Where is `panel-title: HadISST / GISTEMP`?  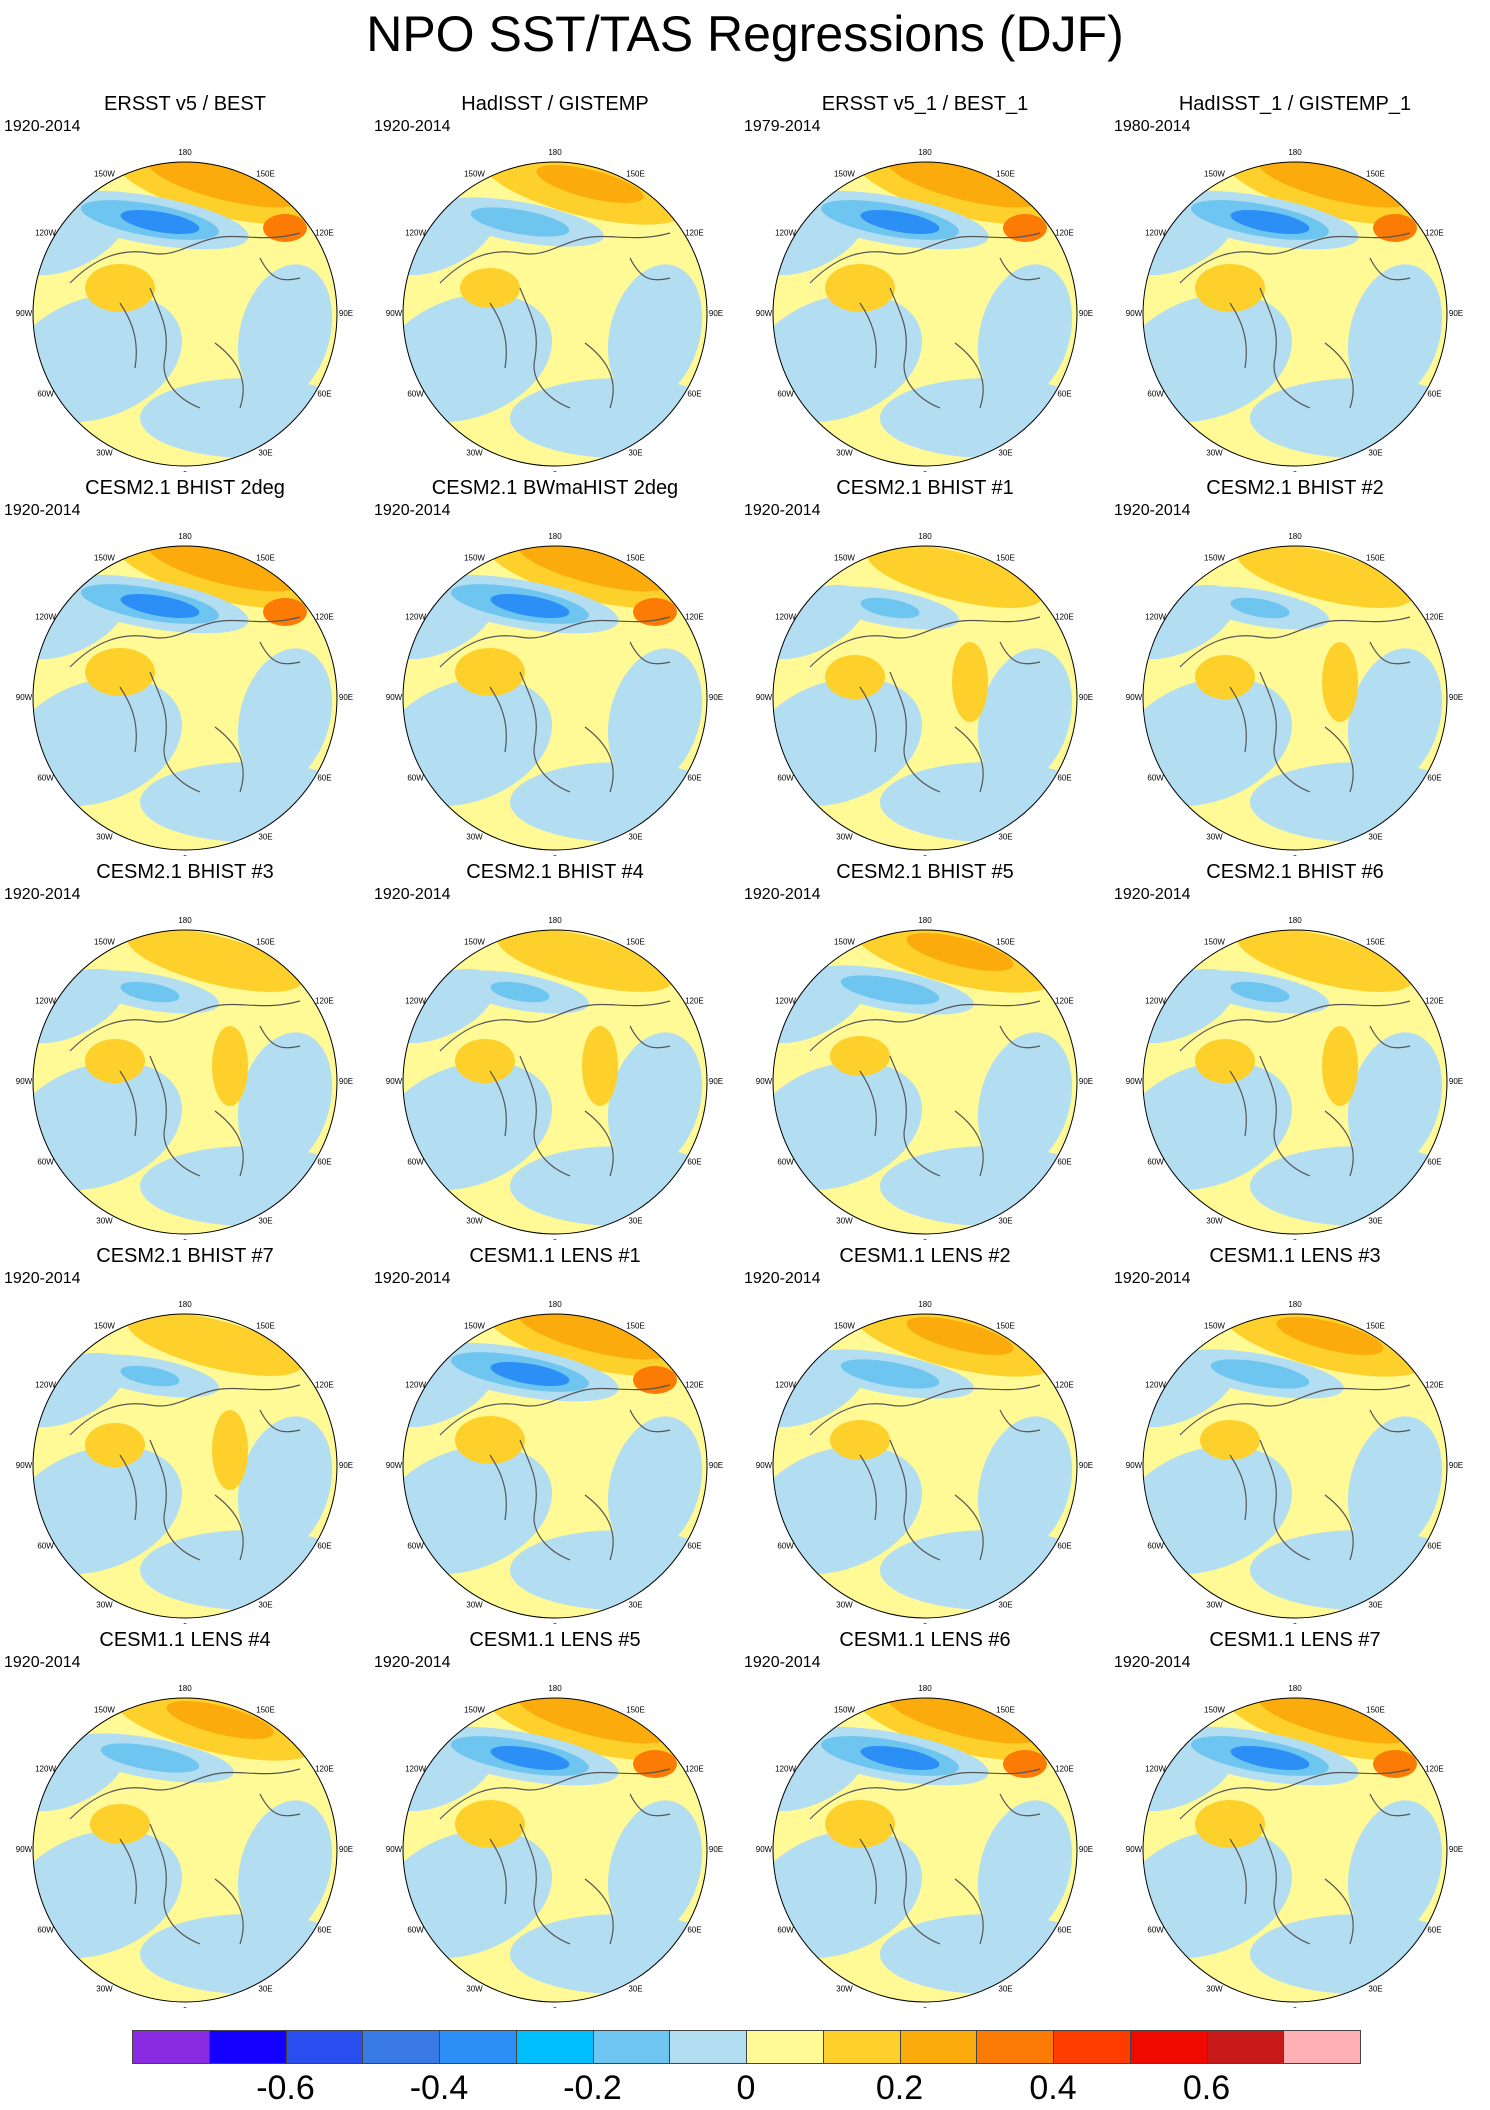 panel-title: HadISST / GISTEMP is located at coordinates (555, 104).